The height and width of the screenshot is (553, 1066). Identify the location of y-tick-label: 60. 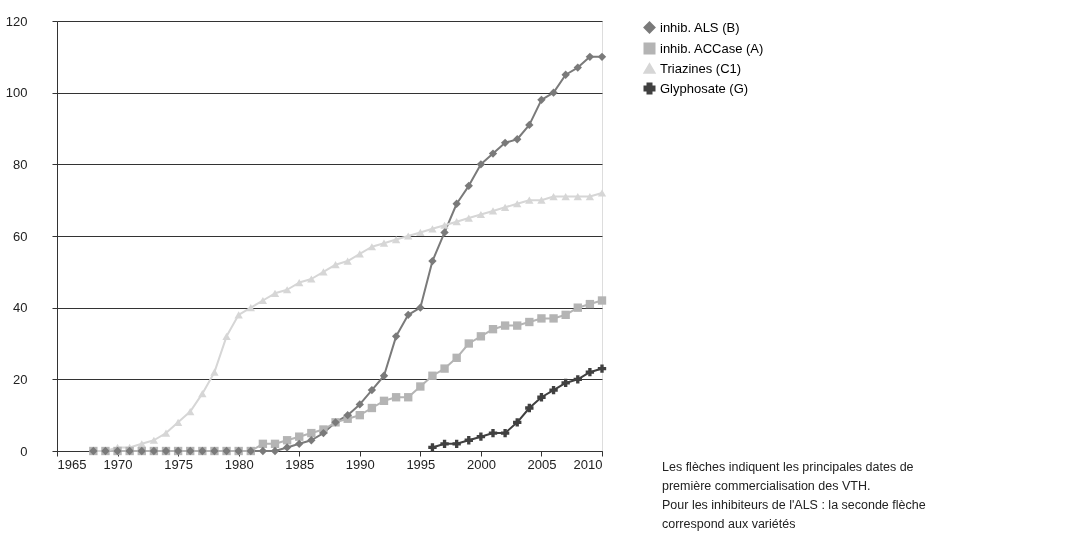
(20, 236).